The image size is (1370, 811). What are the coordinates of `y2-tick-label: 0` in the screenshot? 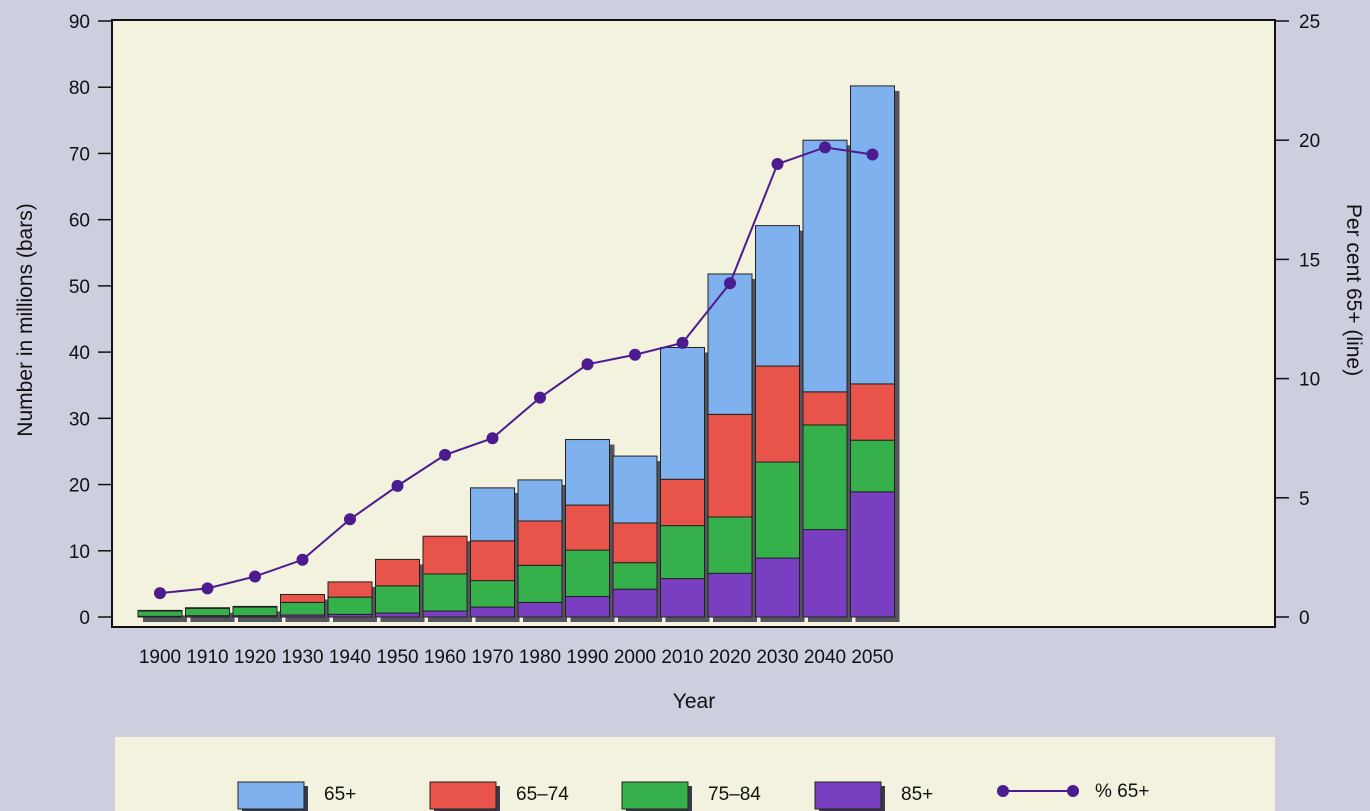 It's located at (1304, 618).